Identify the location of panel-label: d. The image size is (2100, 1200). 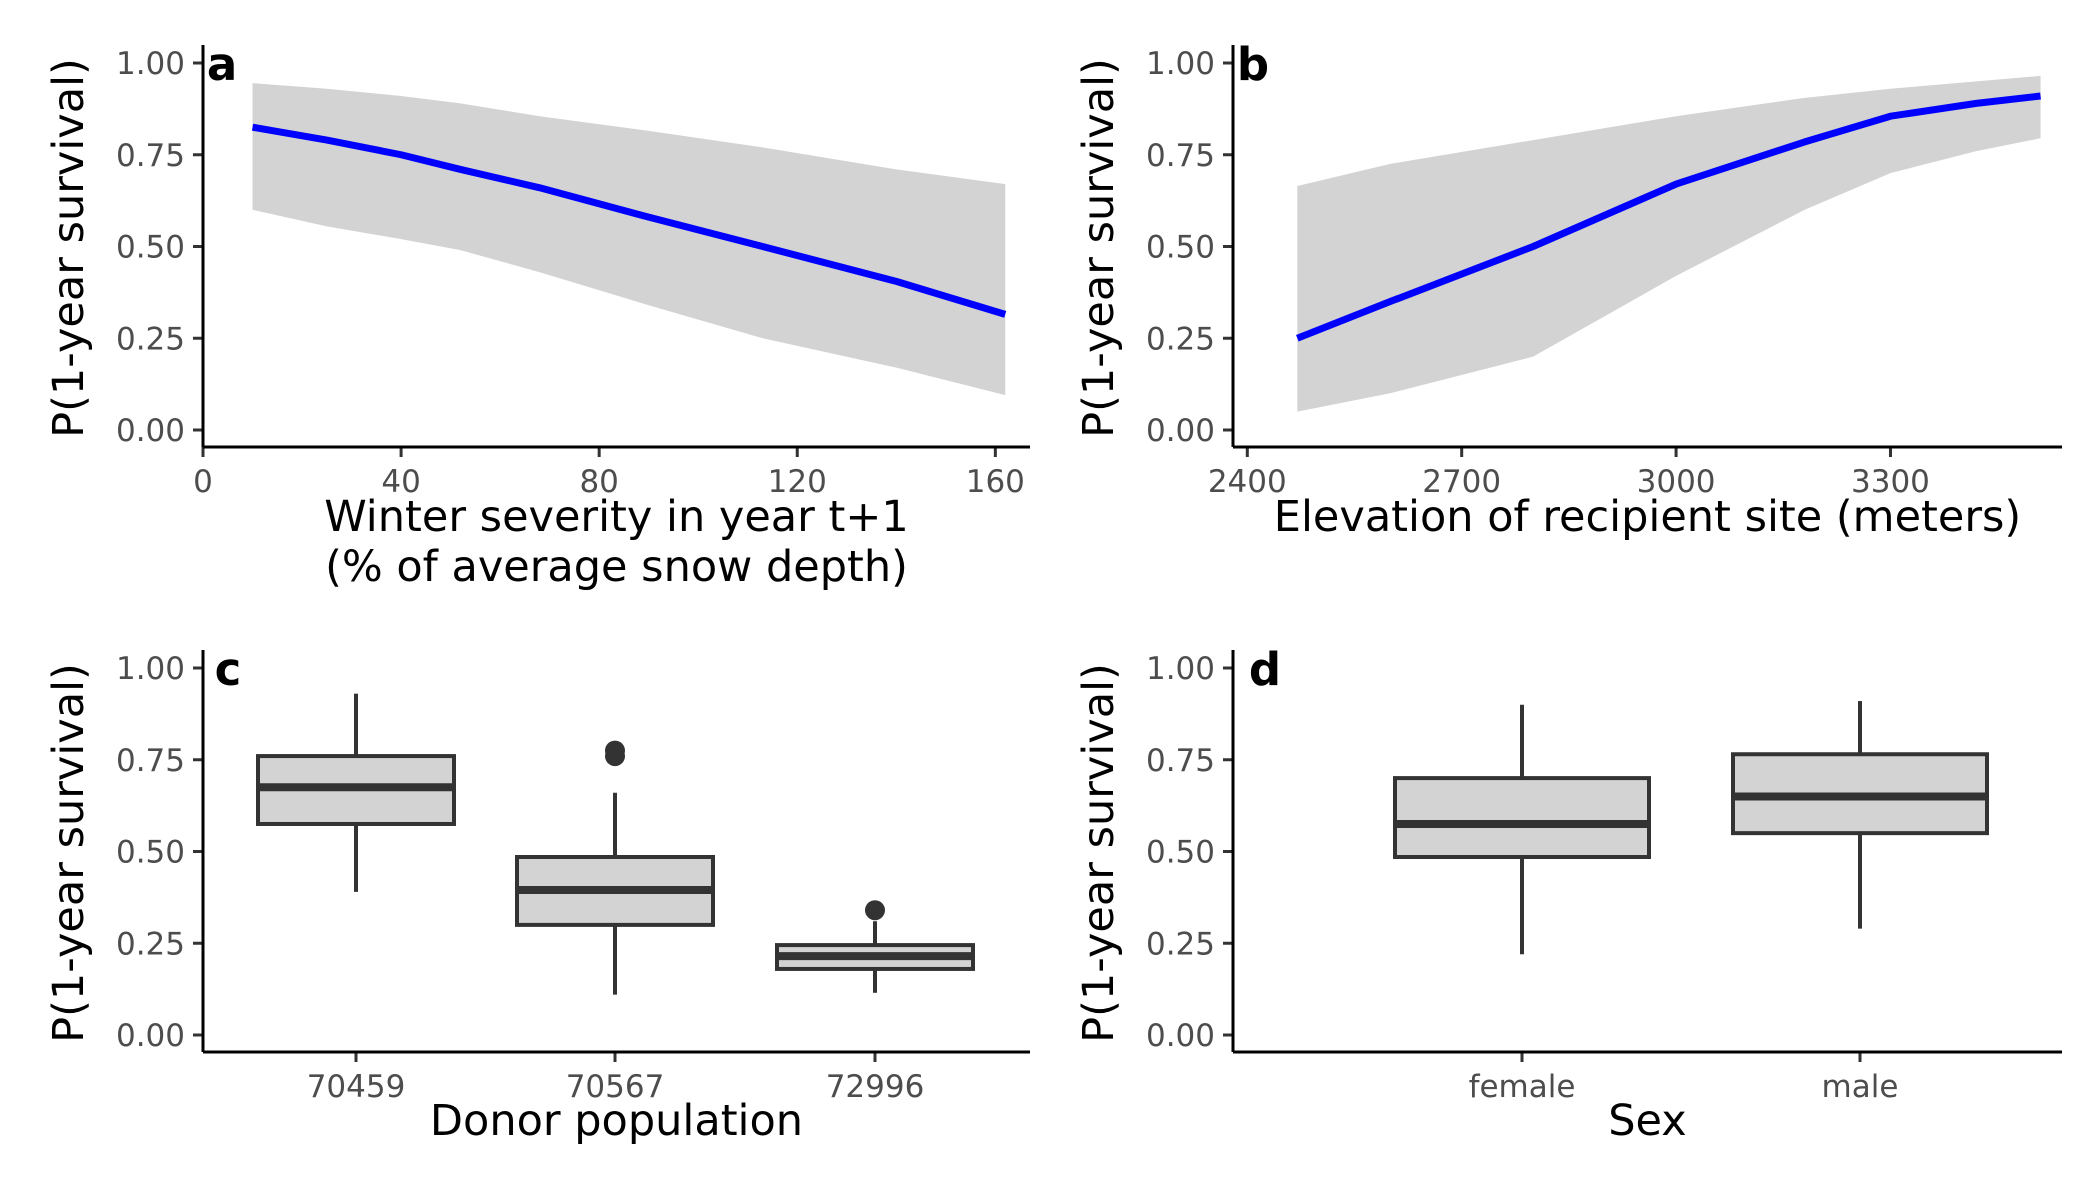
(1265, 669).